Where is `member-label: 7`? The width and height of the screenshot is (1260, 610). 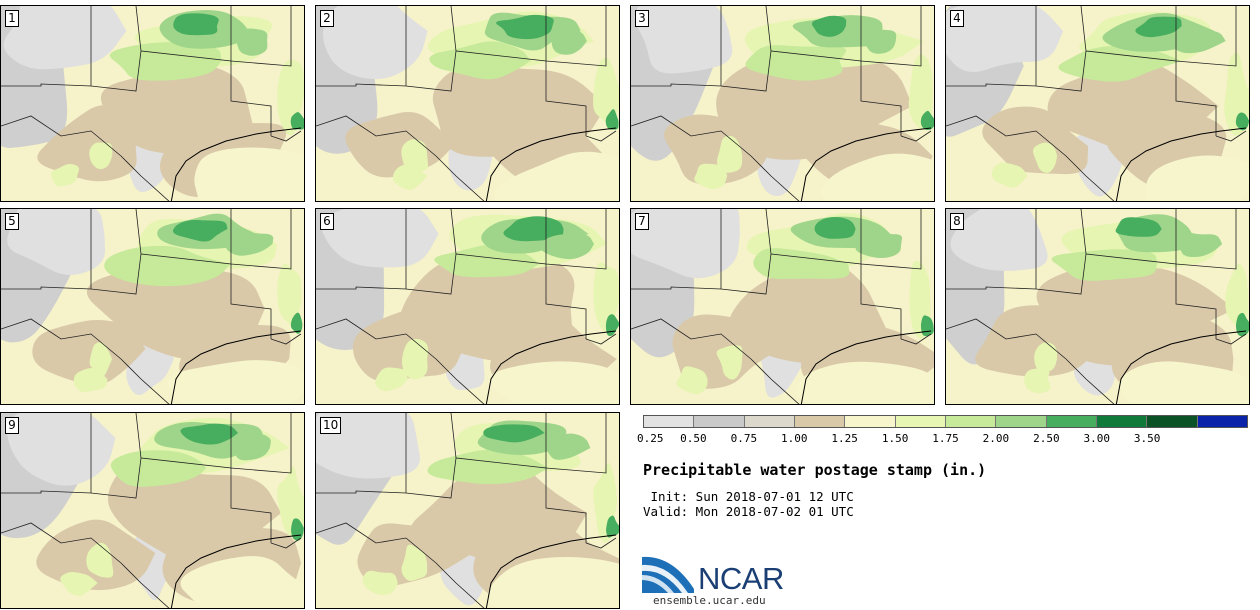
member-label: 7 is located at coordinates (642, 221).